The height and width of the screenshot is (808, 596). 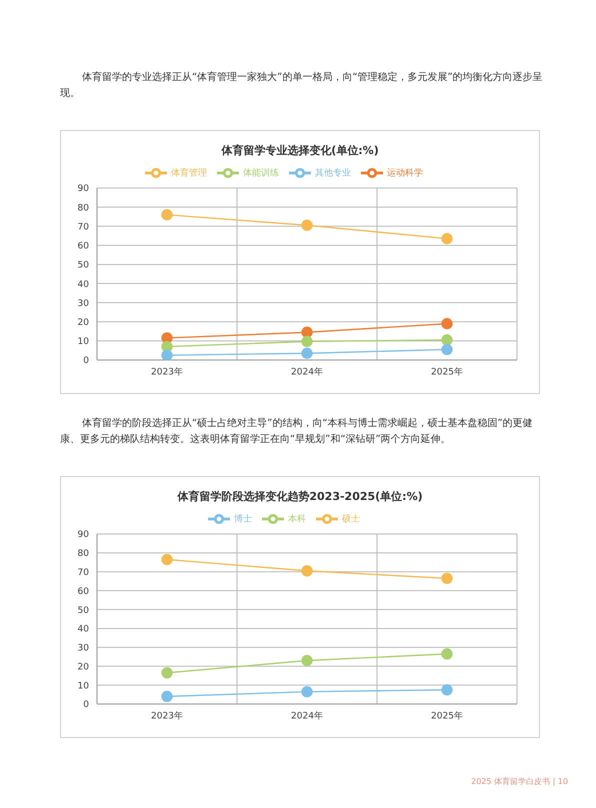 What do you see at coordinates (261, 173) in the screenshot?
I see `legend-label: 体能训练` at bounding box center [261, 173].